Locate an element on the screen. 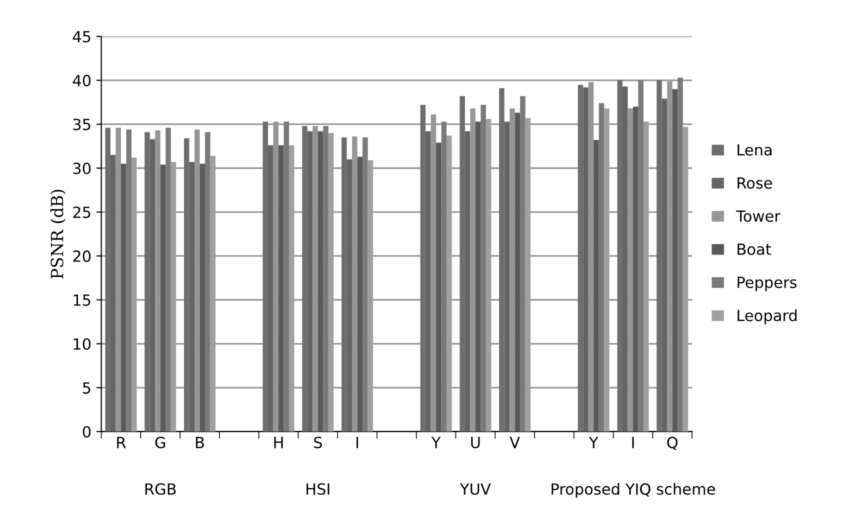 This screenshot has width=844, height=520. text: YUV is located at coordinates (475, 489).